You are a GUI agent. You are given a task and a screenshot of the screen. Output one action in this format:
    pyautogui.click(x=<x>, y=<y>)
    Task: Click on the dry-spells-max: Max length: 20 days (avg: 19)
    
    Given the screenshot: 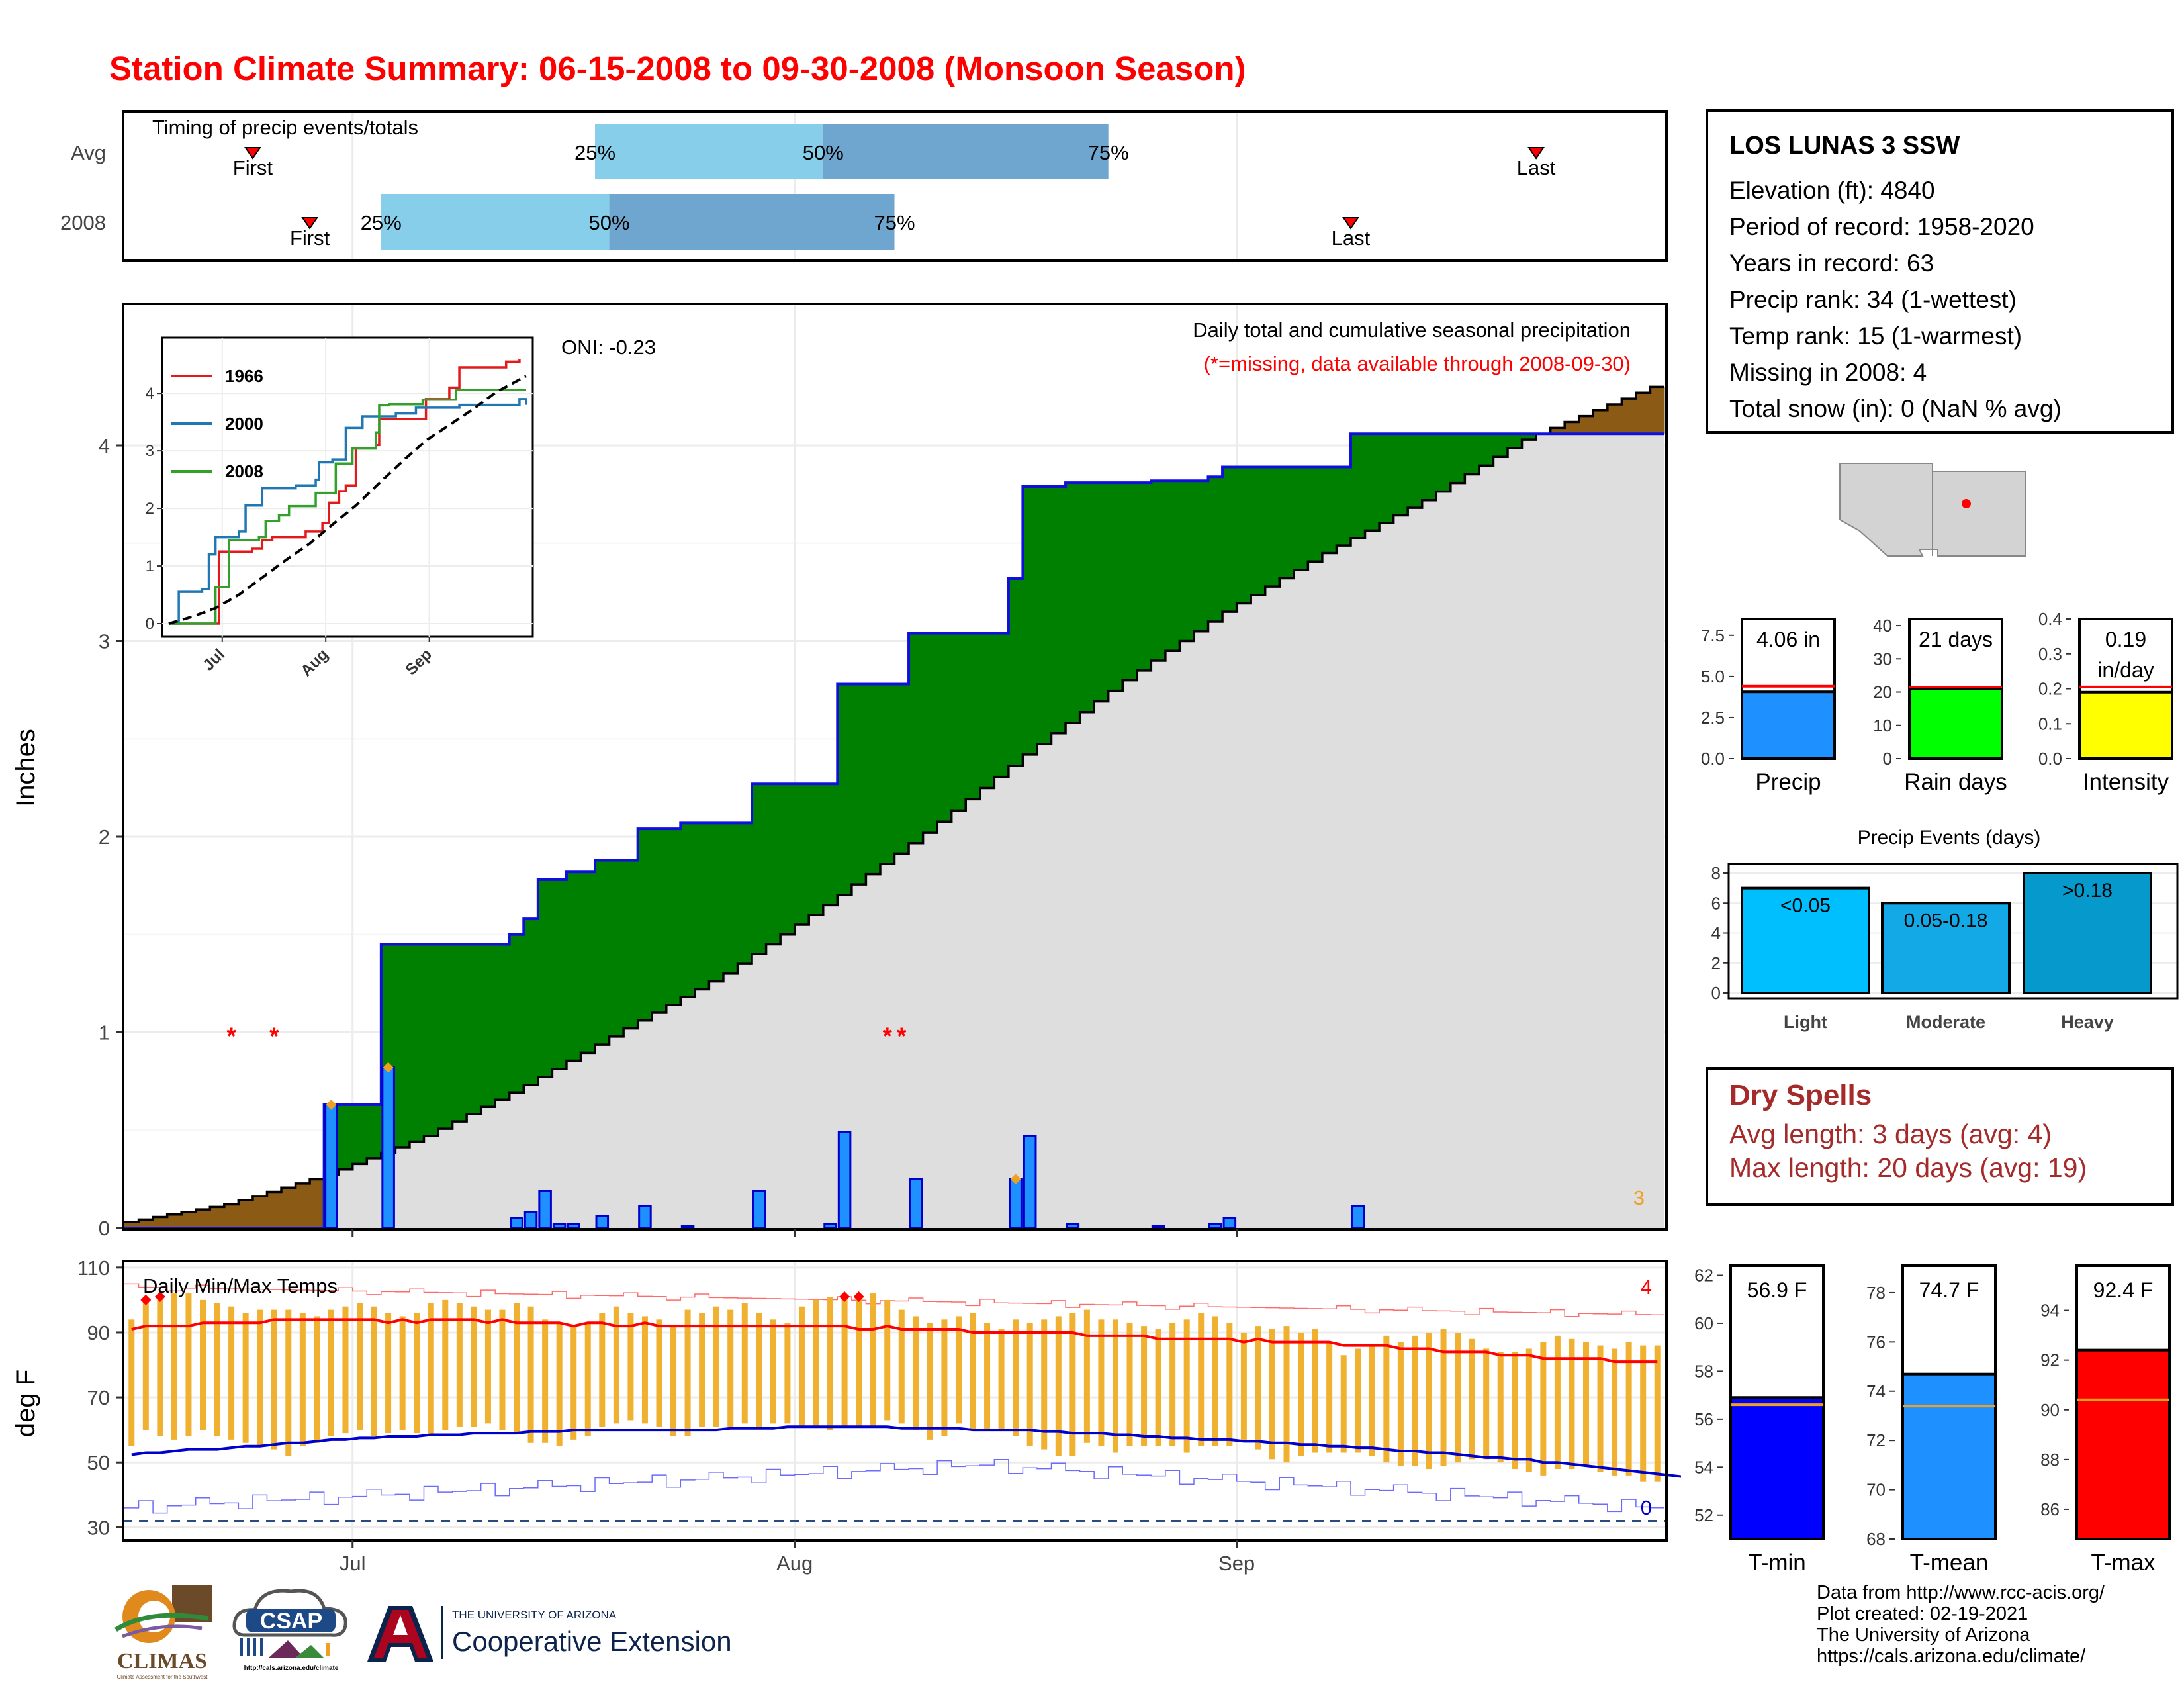 What is the action you would take?
    pyautogui.click(x=1908, y=1167)
    